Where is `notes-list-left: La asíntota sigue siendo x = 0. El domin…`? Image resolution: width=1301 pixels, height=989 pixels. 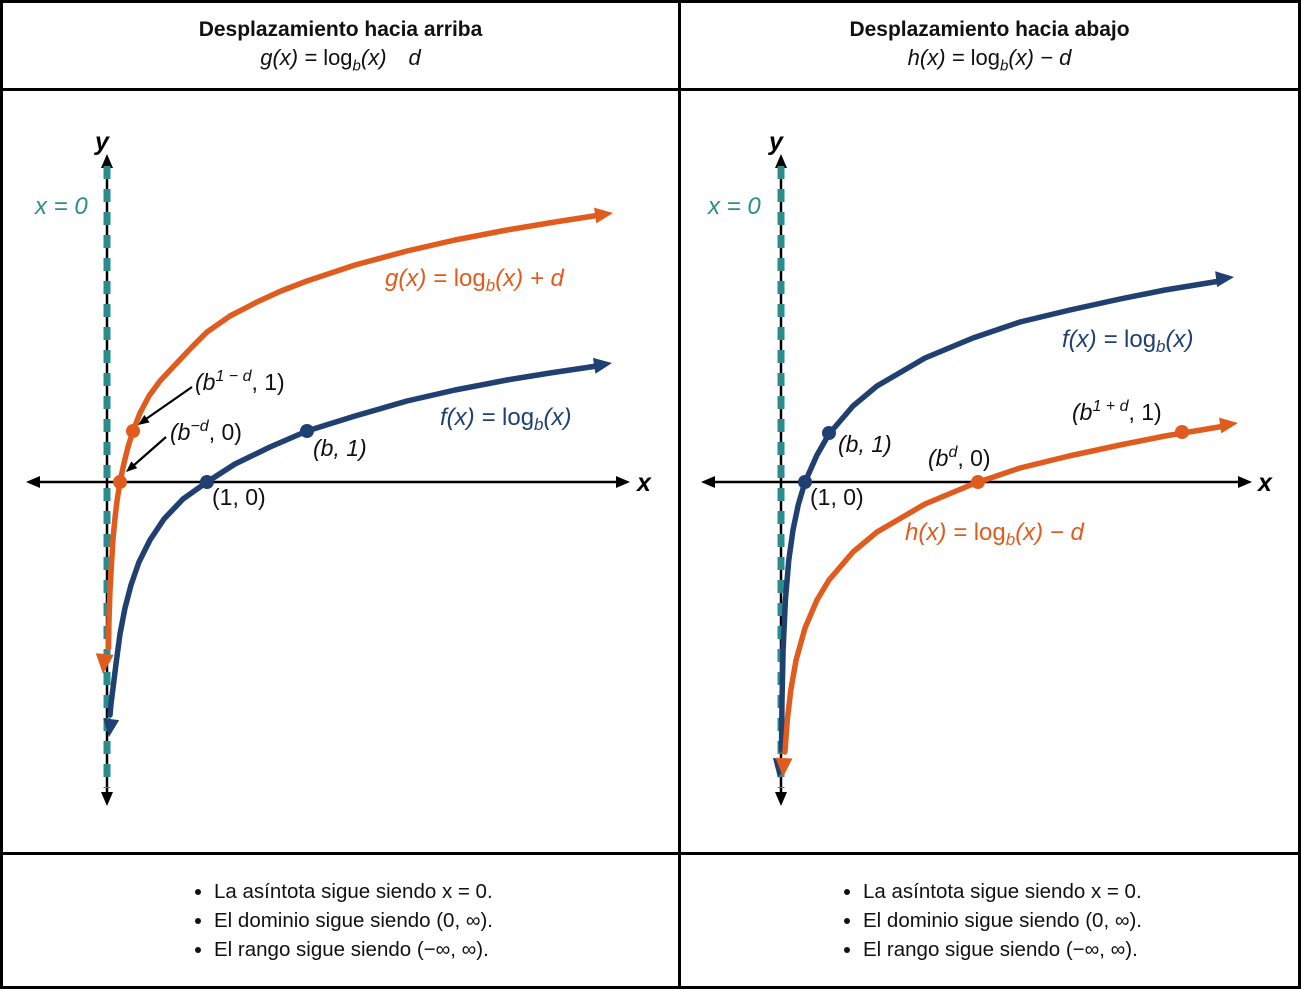
notes-list-left: La asíntota sigue siendo x = 0. El domin… is located at coordinates (340, 920).